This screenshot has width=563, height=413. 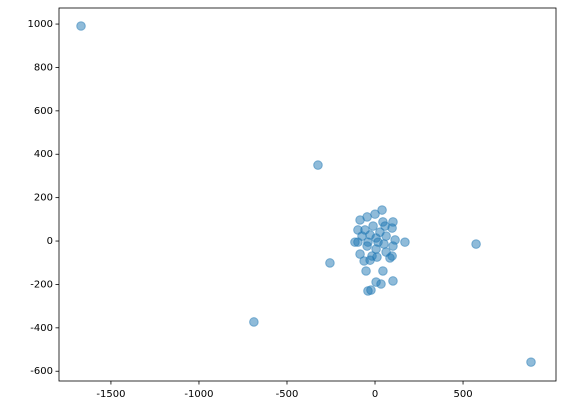 What do you see at coordinates (50, 241) in the screenshot?
I see `y-tick-label: 0` at bounding box center [50, 241].